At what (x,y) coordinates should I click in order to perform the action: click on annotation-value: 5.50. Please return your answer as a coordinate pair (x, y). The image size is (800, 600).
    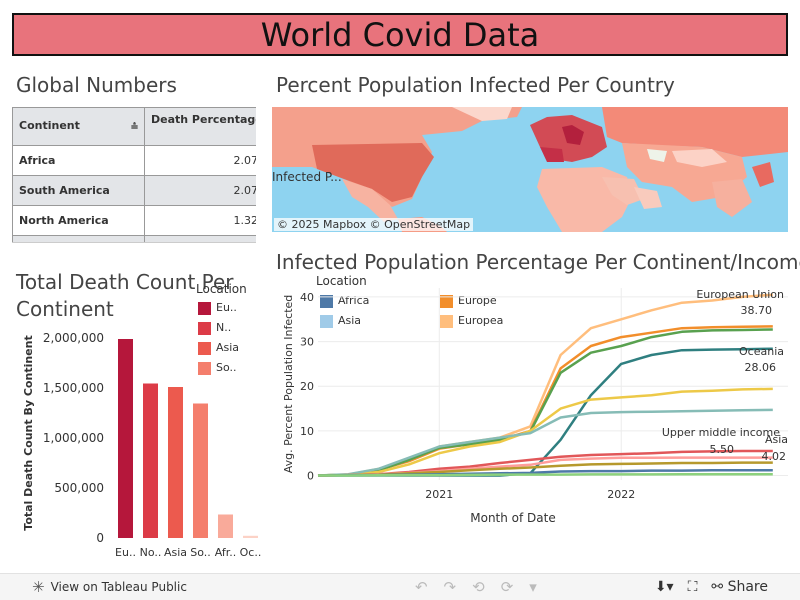
    Looking at the image, I should click on (722, 449).